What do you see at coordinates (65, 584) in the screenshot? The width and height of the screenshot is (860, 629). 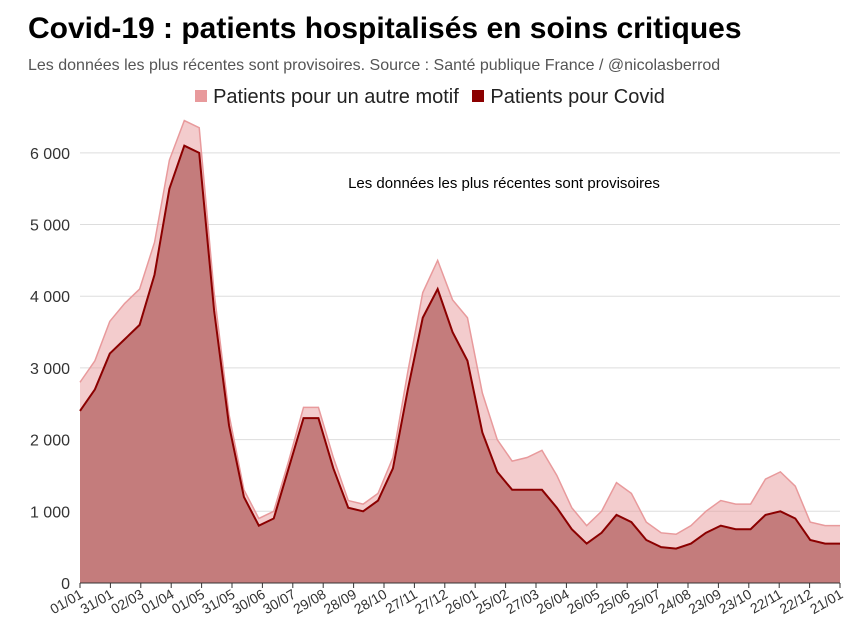 I see `y-tick-label: 0` at bounding box center [65, 584].